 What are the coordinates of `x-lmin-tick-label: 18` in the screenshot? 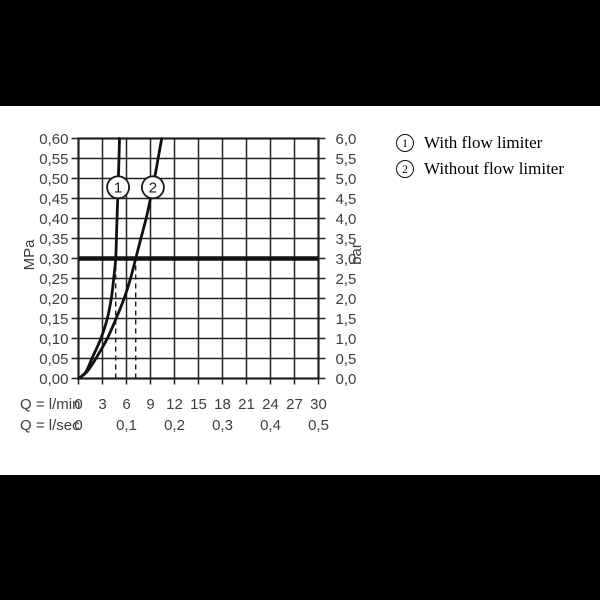 It's located at (222, 404).